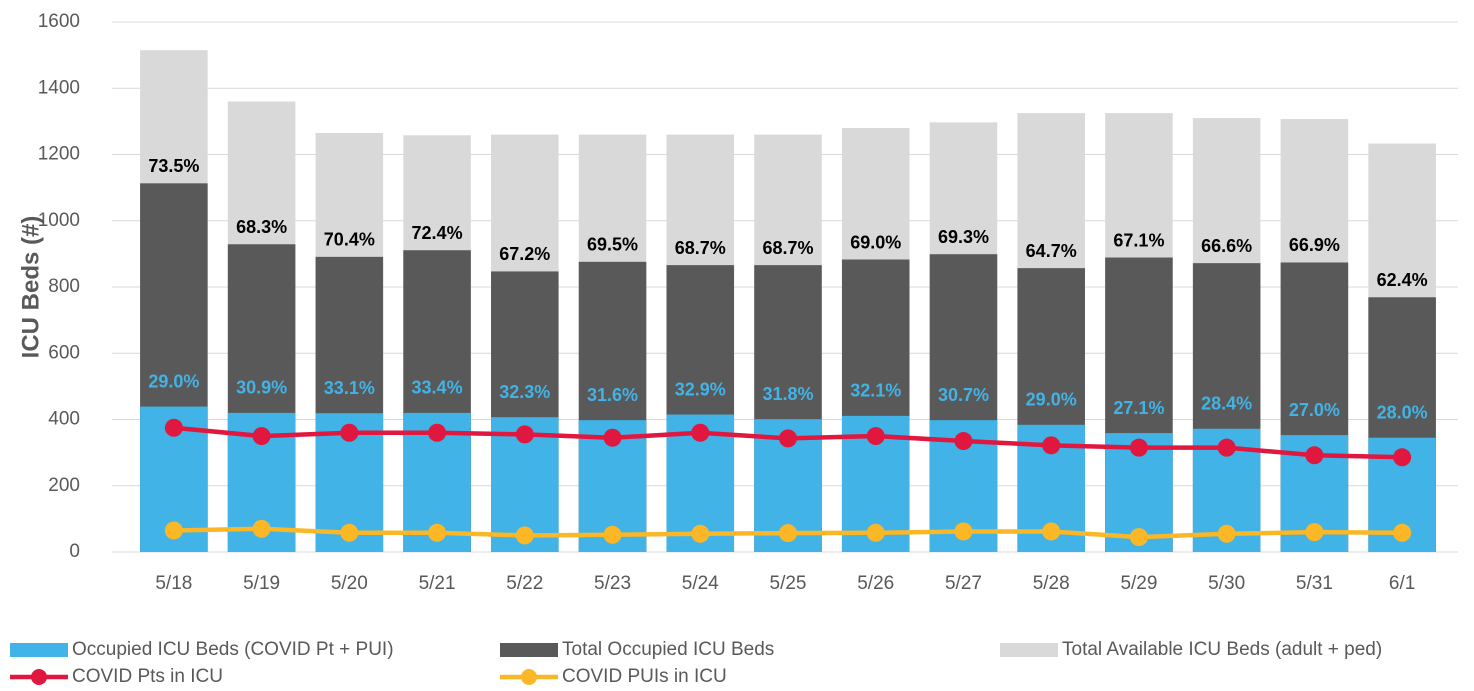  I want to click on y-tick-label: 400, so click(64, 419).